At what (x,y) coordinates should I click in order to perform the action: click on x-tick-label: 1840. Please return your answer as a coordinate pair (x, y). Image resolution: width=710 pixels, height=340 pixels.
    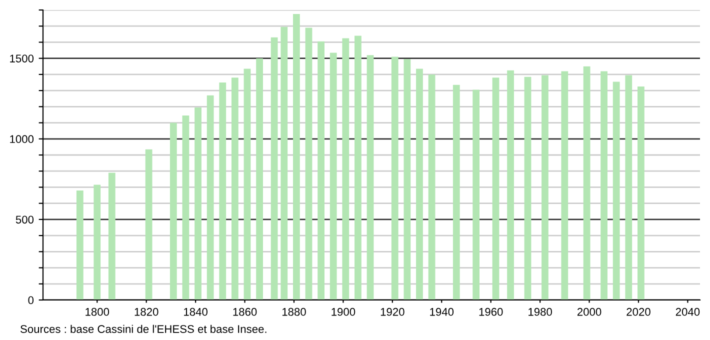
    Looking at the image, I should click on (196, 312).